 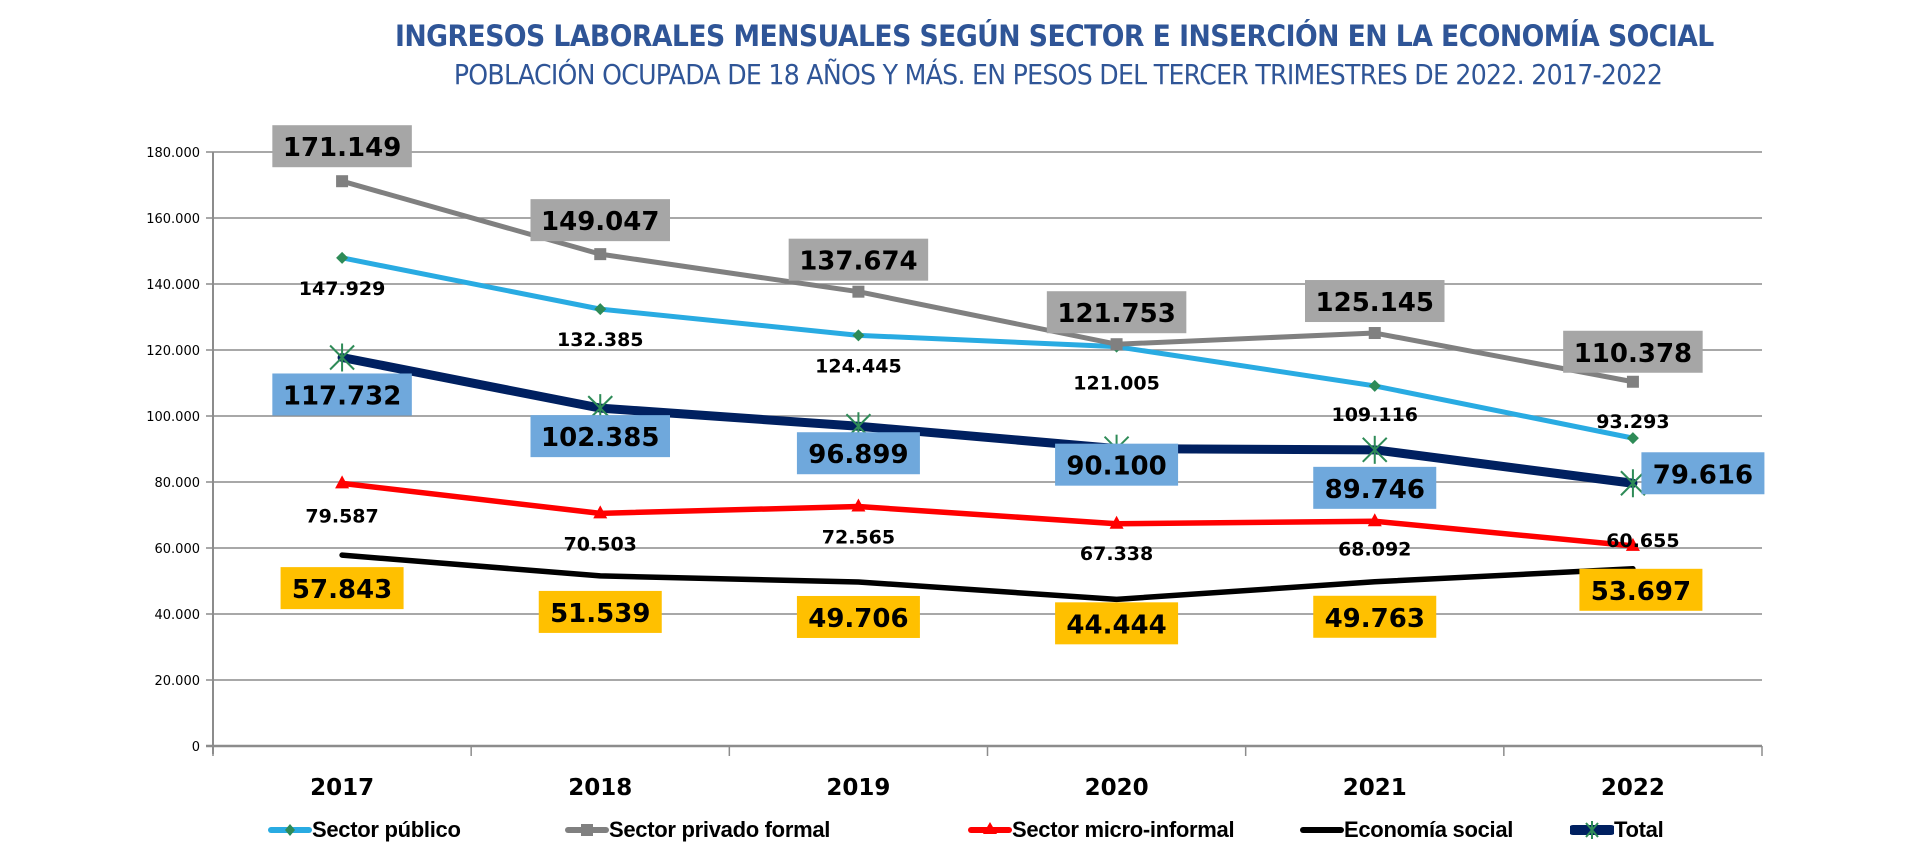 What do you see at coordinates (1639, 829) in the screenshot?
I see `legend-label: Total` at bounding box center [1639, 829].